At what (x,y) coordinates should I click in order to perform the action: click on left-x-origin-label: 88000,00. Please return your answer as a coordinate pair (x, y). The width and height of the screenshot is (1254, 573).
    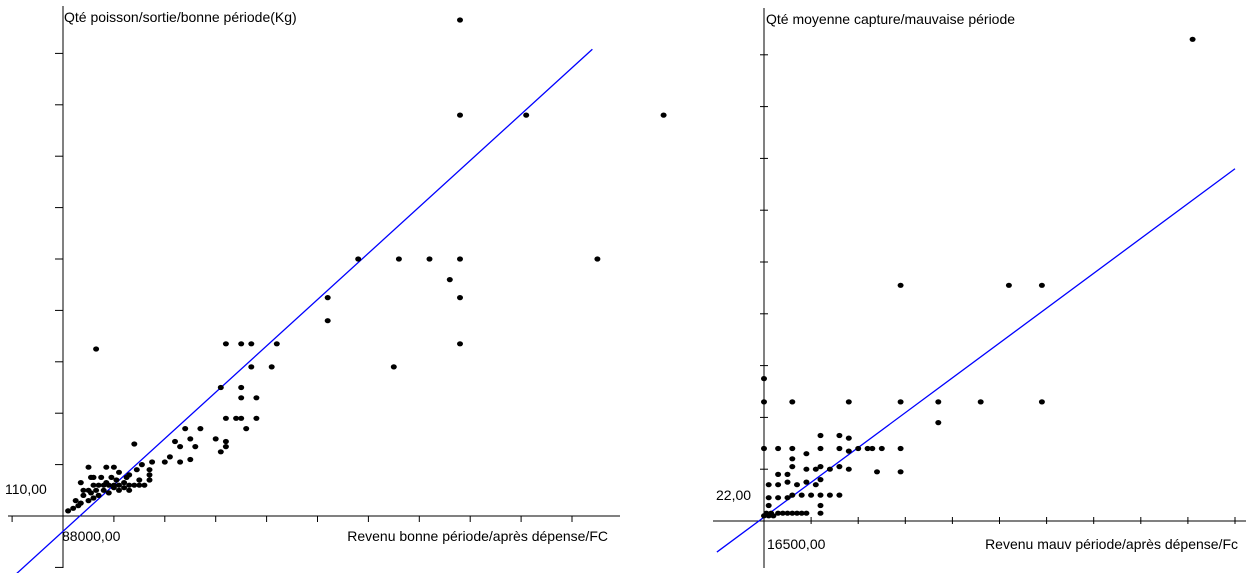
    Looking at the image, I should click on (91, 536).